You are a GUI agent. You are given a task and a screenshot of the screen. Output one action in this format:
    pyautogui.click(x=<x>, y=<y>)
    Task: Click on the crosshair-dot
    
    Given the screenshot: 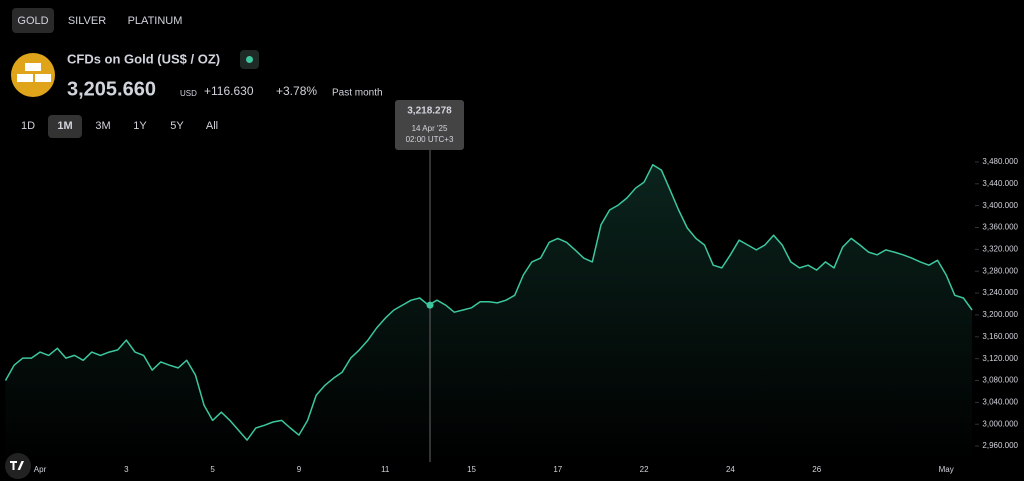 What is the action you would take?
    pyautogui.click(x=430, y=305)
    